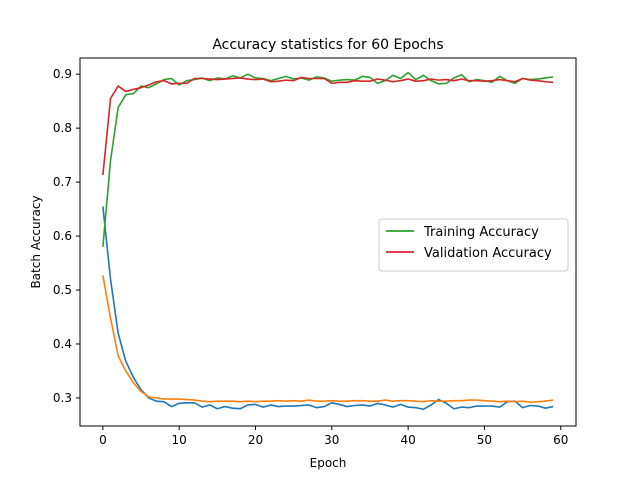 This screenshot has height=480, width=640. Describe the element at coordinates (62, 290) in the screenshot. I see `y-tick-label: 0.5` at that location.